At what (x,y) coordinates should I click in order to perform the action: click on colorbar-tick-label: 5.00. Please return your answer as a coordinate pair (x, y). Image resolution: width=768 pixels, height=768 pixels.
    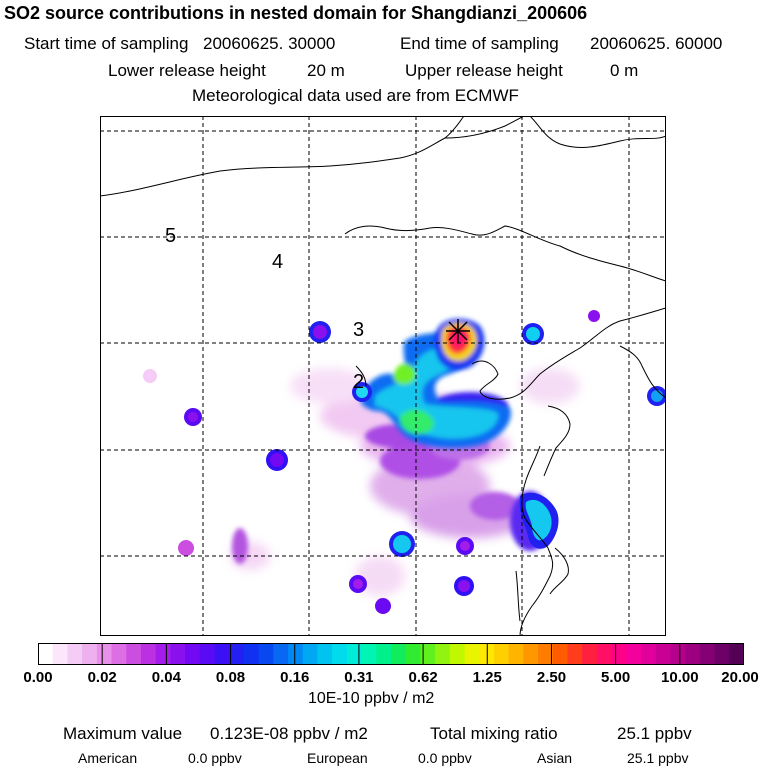
    Looking at the image, I should click on (616, 677).